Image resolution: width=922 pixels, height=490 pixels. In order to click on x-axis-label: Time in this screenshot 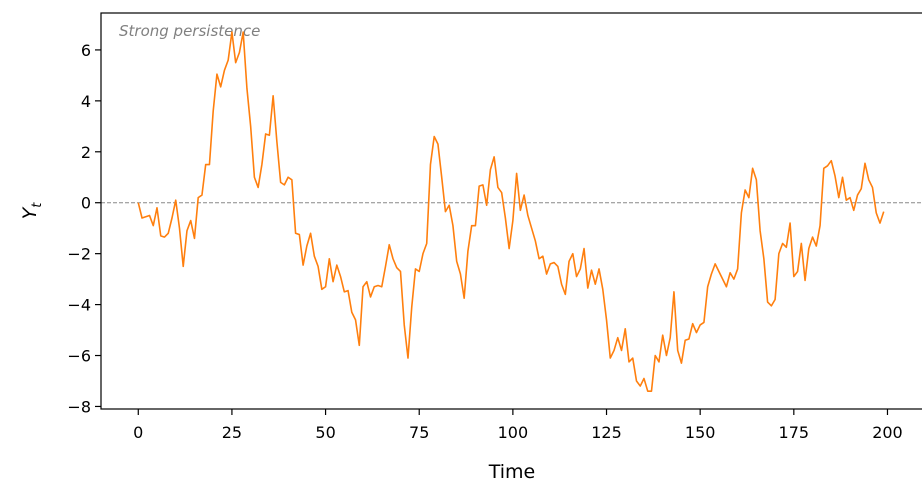, I will do `click(512, 472)`.